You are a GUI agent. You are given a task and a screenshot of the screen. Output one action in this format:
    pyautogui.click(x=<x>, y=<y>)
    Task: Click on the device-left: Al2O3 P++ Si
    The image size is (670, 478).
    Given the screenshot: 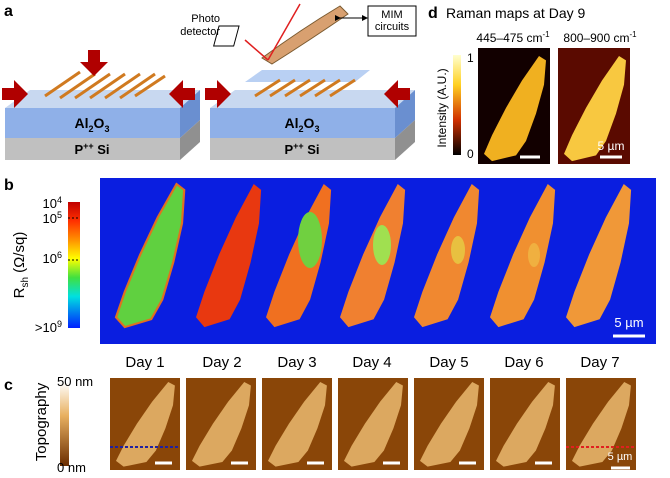 What is the action you would take?
    pyautogui.click(x=101, y=105)
    